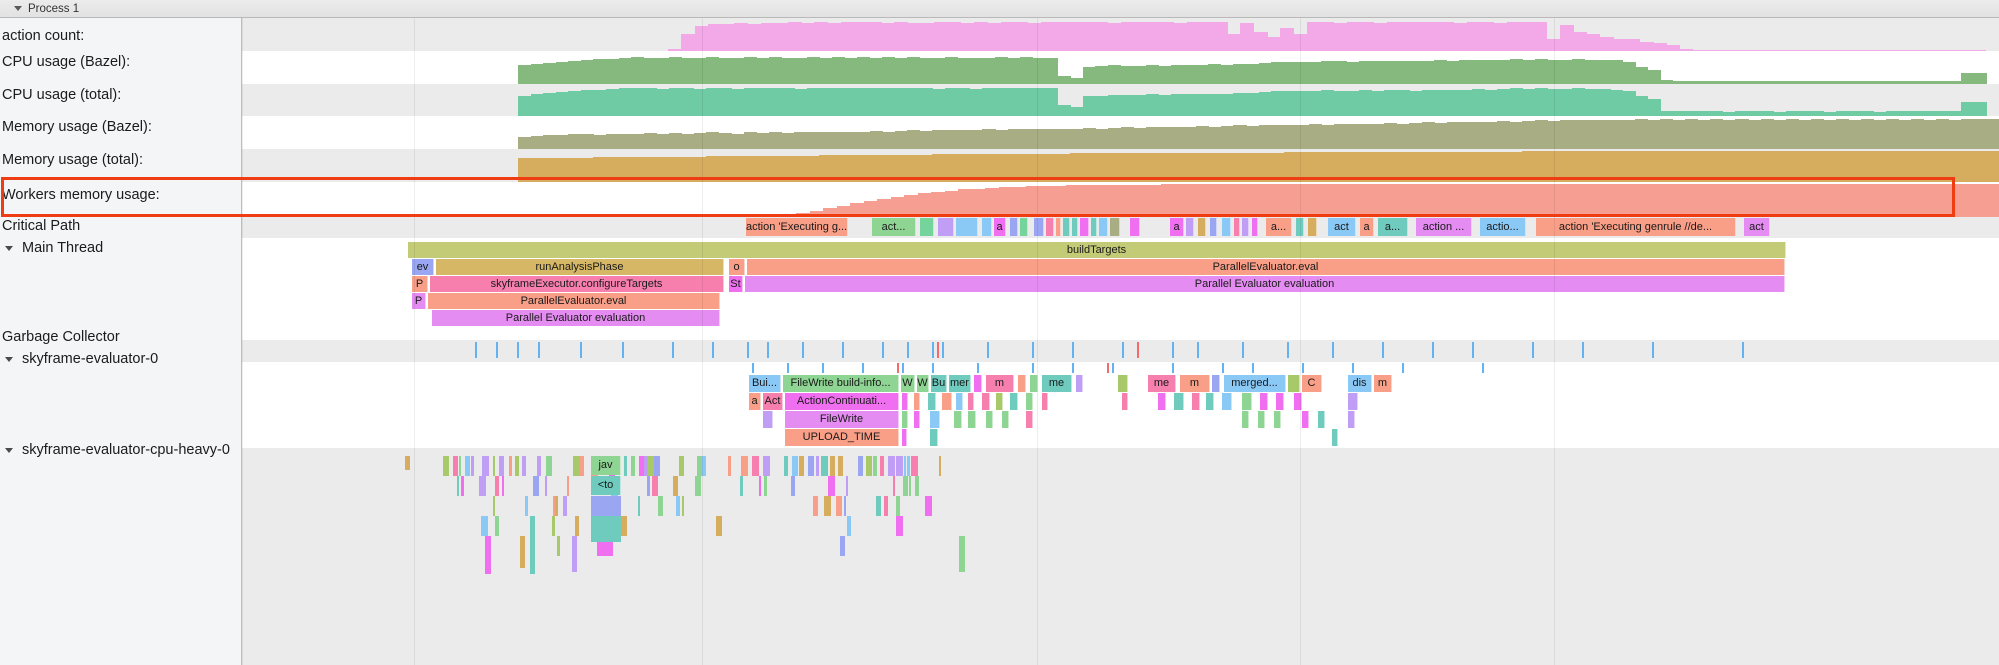  What do you see at coordinates (121, 95) in the screenshot?
I see `track-label-cpu-usage-total: CPU usage (total):` at bounding box center [121, 95].